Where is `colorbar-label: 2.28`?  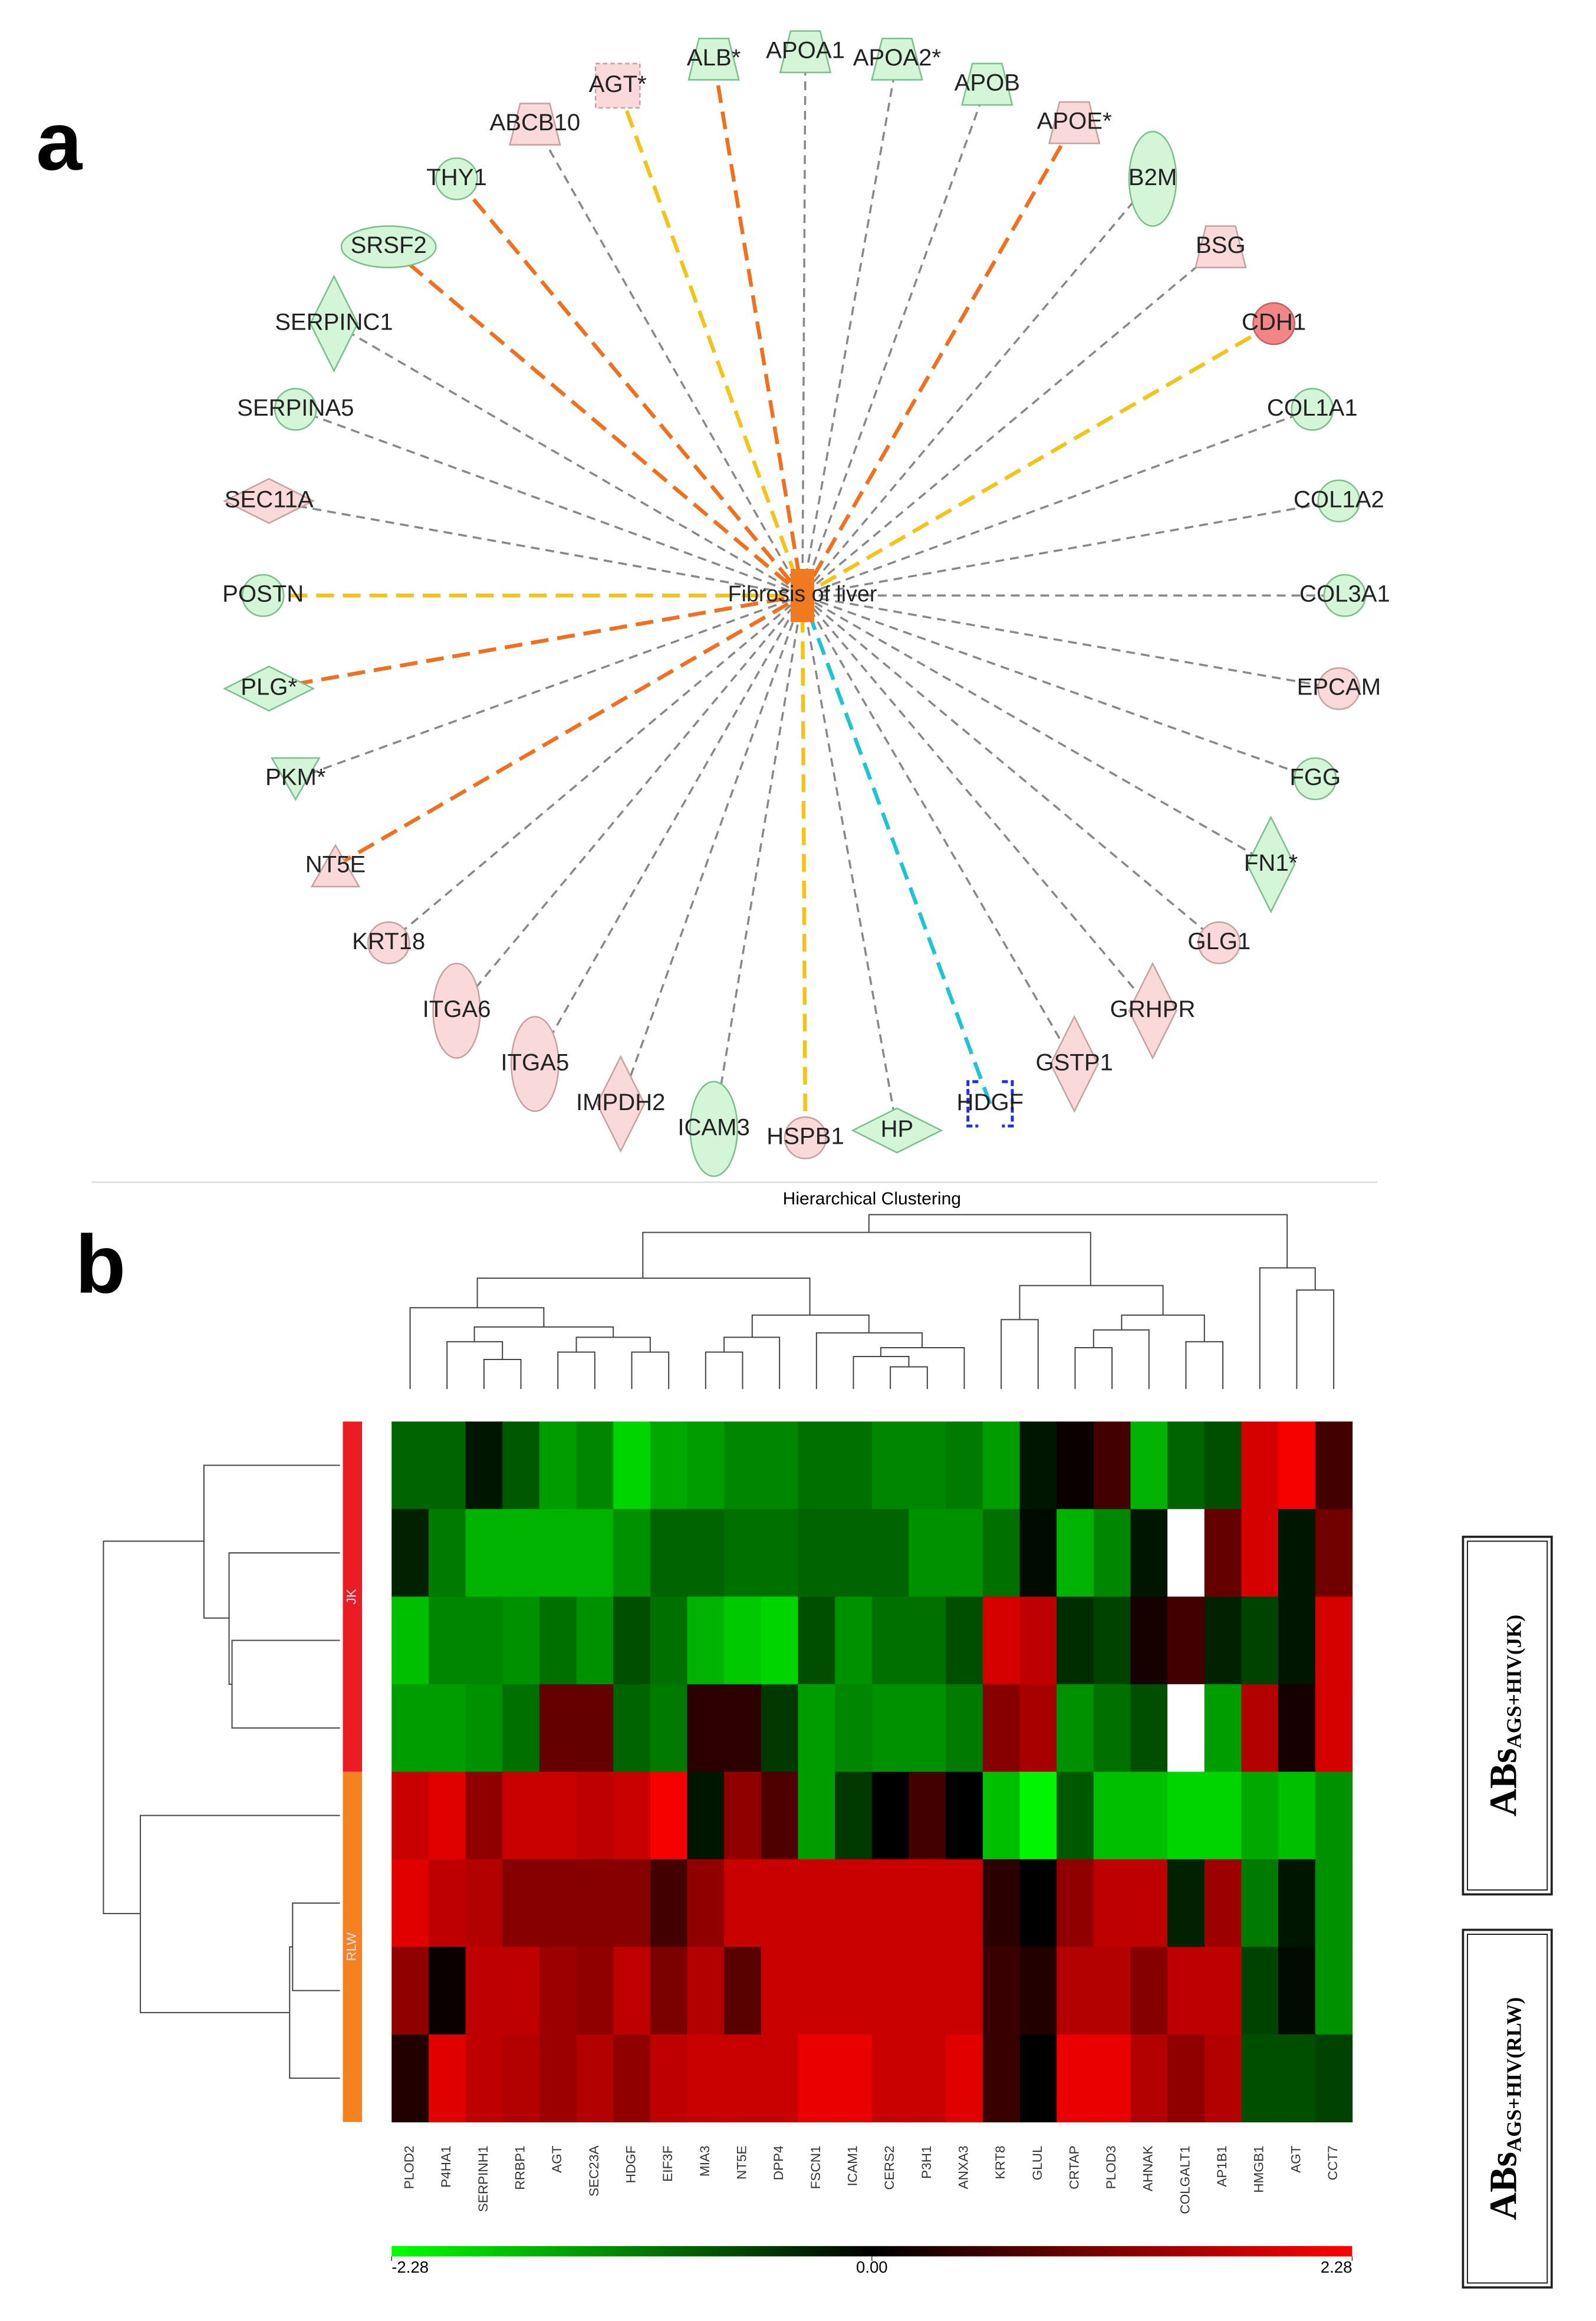 colorbar-label: 2.28 is located at coordinates (1337, 2267).